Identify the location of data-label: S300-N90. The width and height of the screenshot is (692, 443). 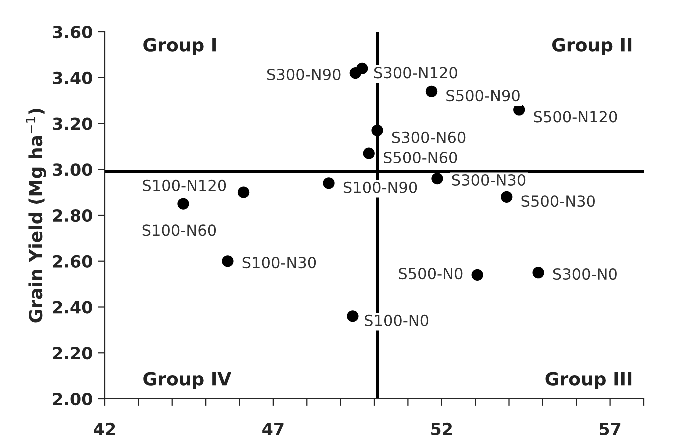
(304, 74).